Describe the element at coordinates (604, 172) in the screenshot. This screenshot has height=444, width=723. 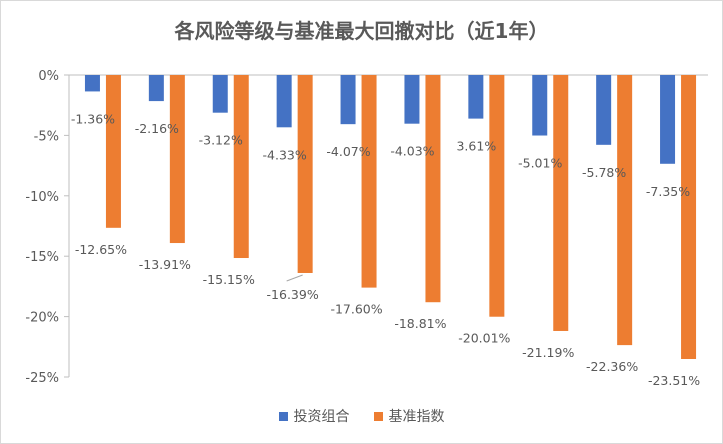
I see `data-label-portfolio: -5.78%` at that location.